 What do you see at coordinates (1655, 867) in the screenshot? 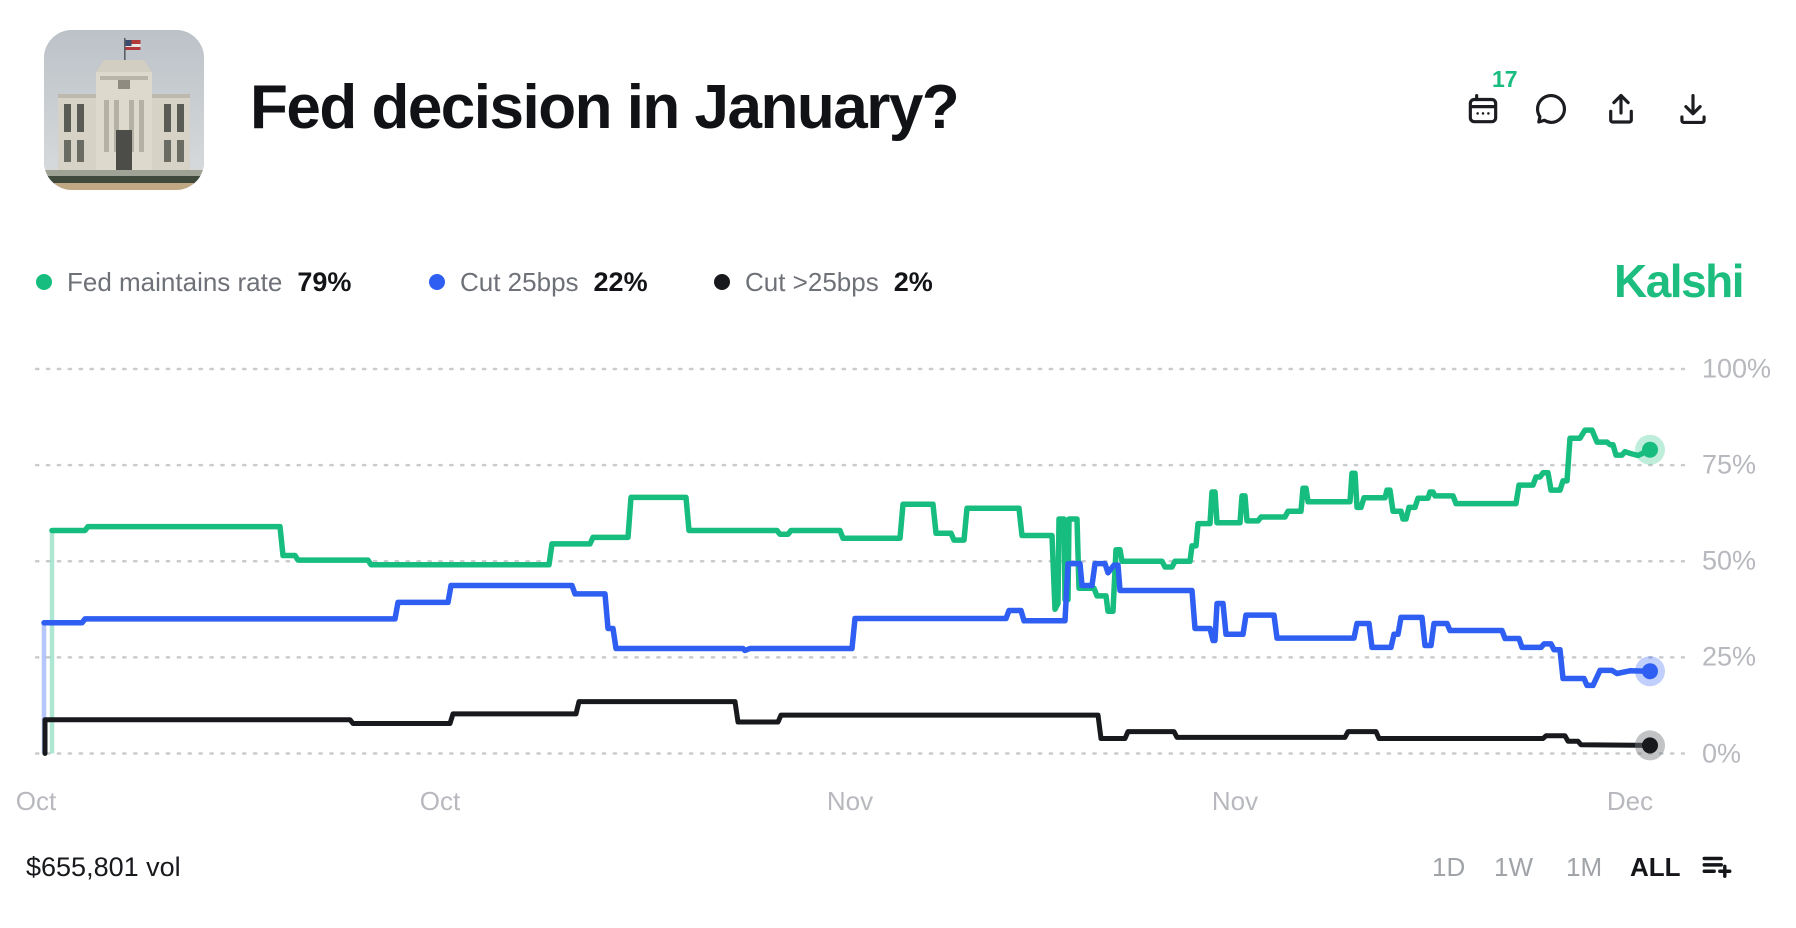
I see `range-button-all: ALL` at bounding box center [1655, 867].